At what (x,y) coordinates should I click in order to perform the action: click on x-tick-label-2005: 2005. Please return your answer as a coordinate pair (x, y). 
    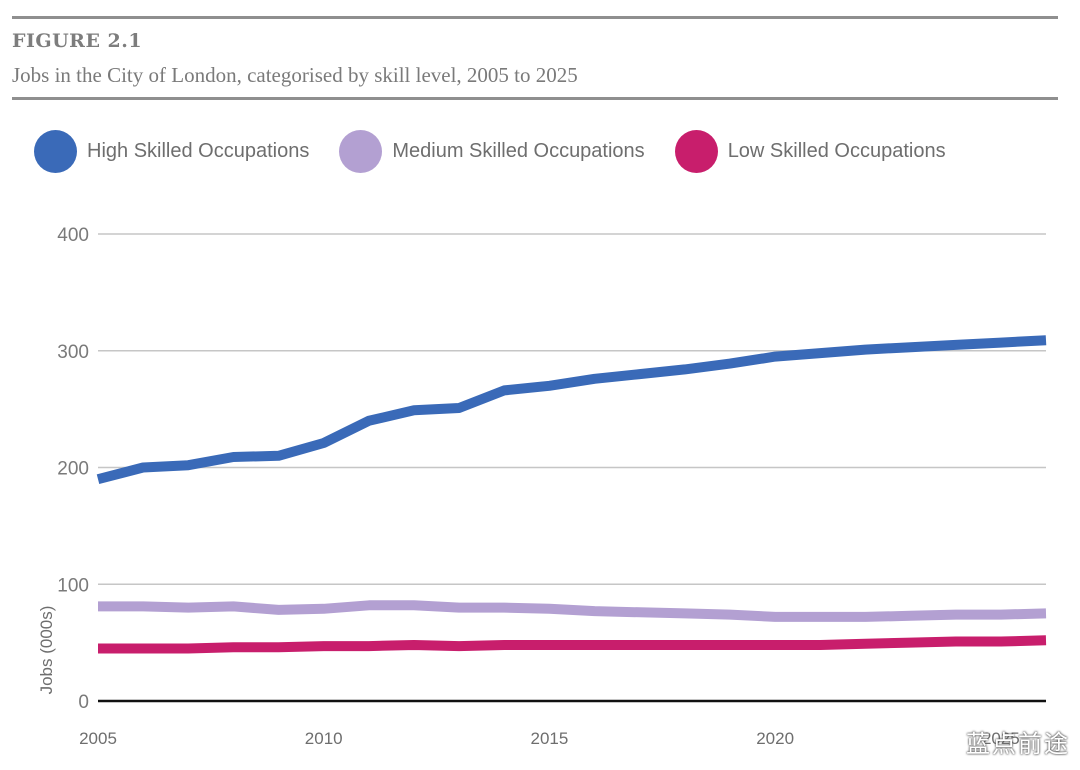
    Looking at the image, I should click on (98, 738).